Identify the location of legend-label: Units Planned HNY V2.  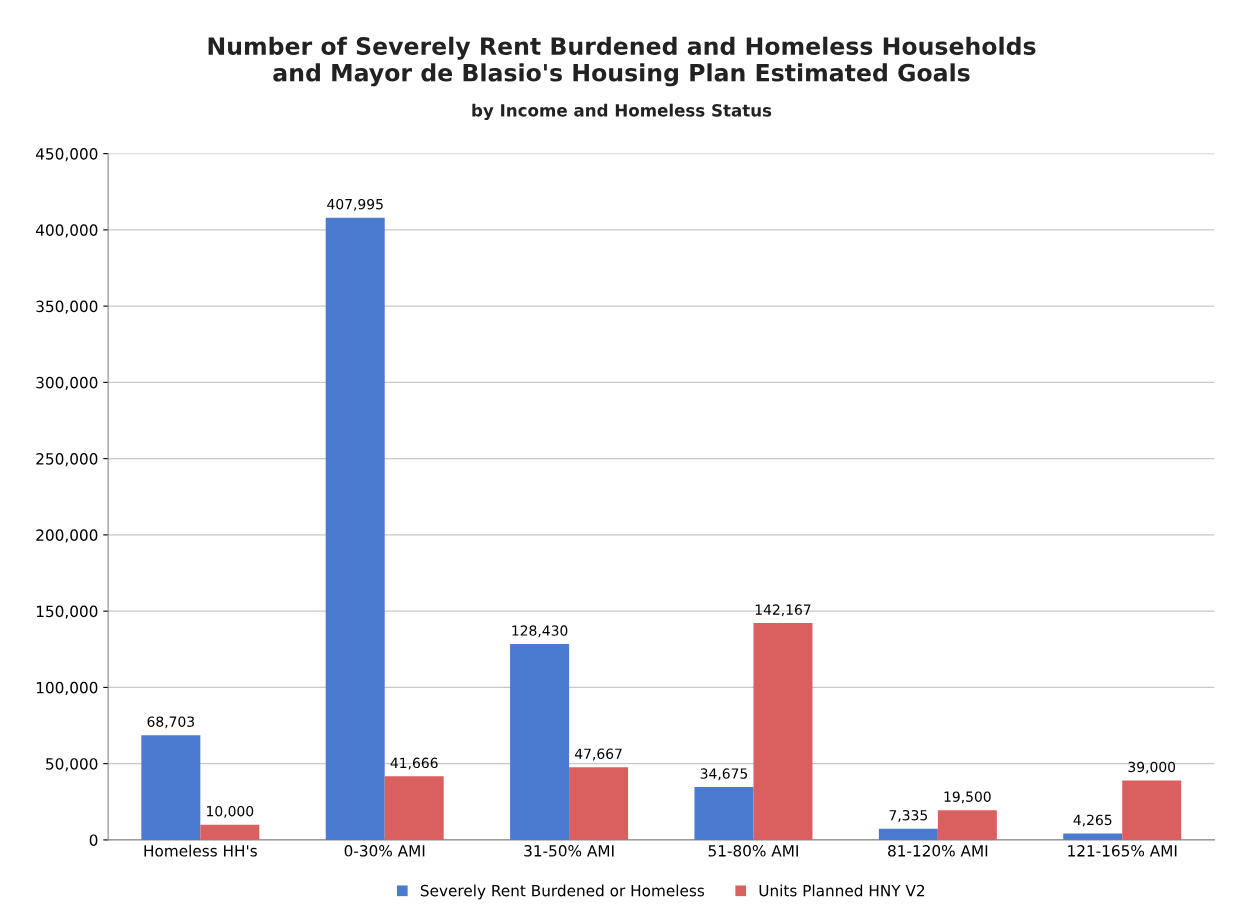
(842, 890).